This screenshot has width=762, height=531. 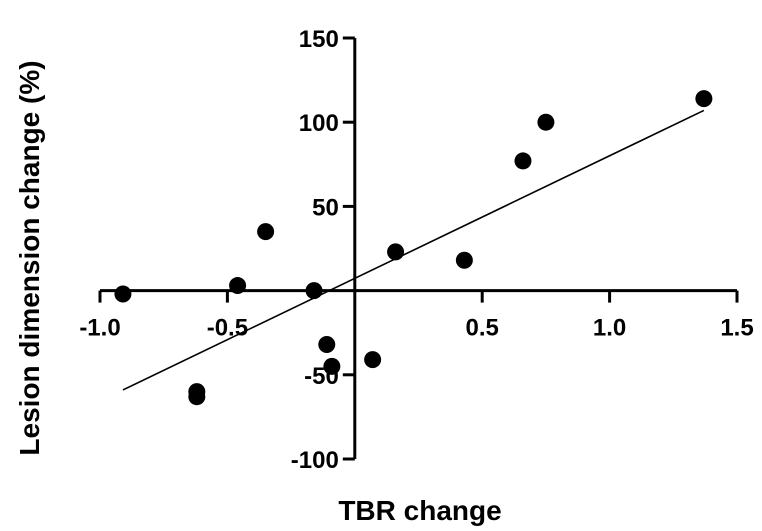 I want to click on y-tick-label: -100, so click(x=315, y=460).